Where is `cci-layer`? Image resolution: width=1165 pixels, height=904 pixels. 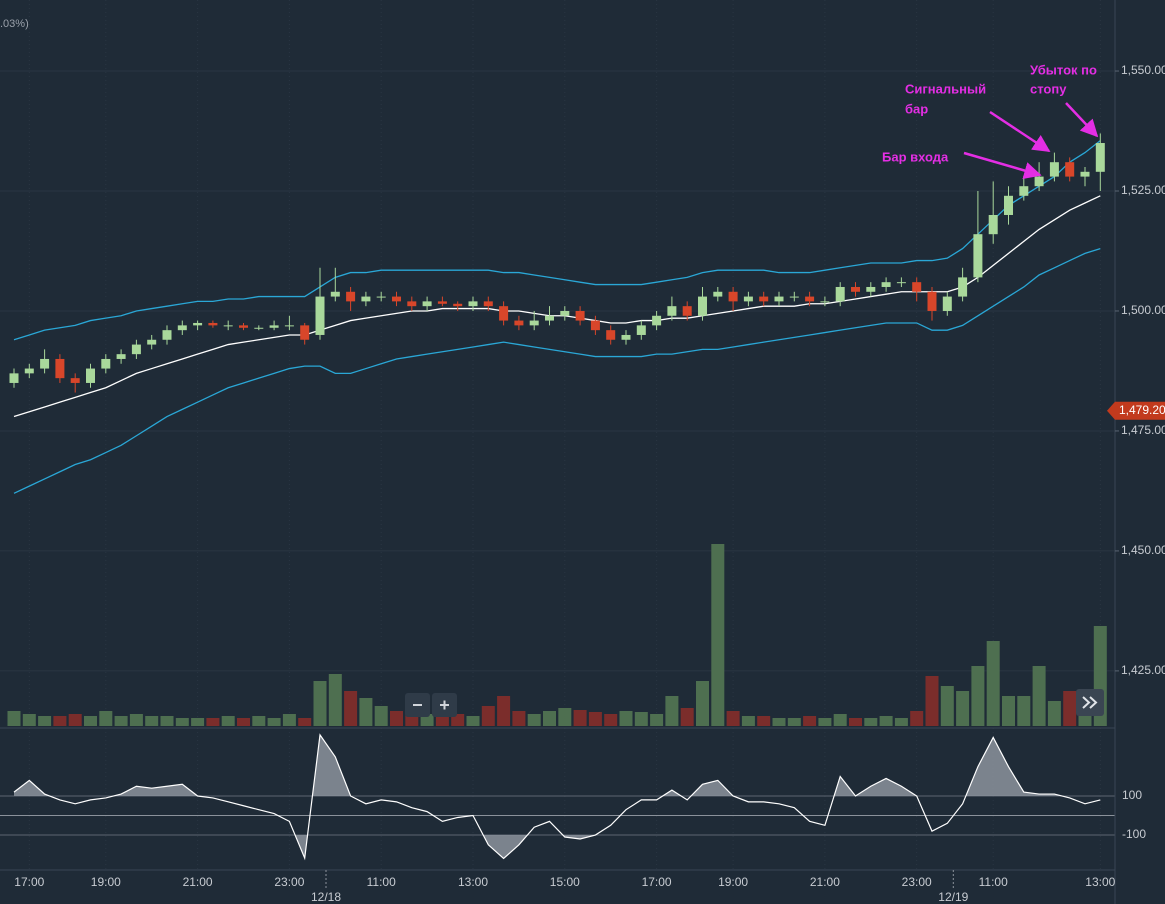 cci-layer is located at coordinates (557, 797).